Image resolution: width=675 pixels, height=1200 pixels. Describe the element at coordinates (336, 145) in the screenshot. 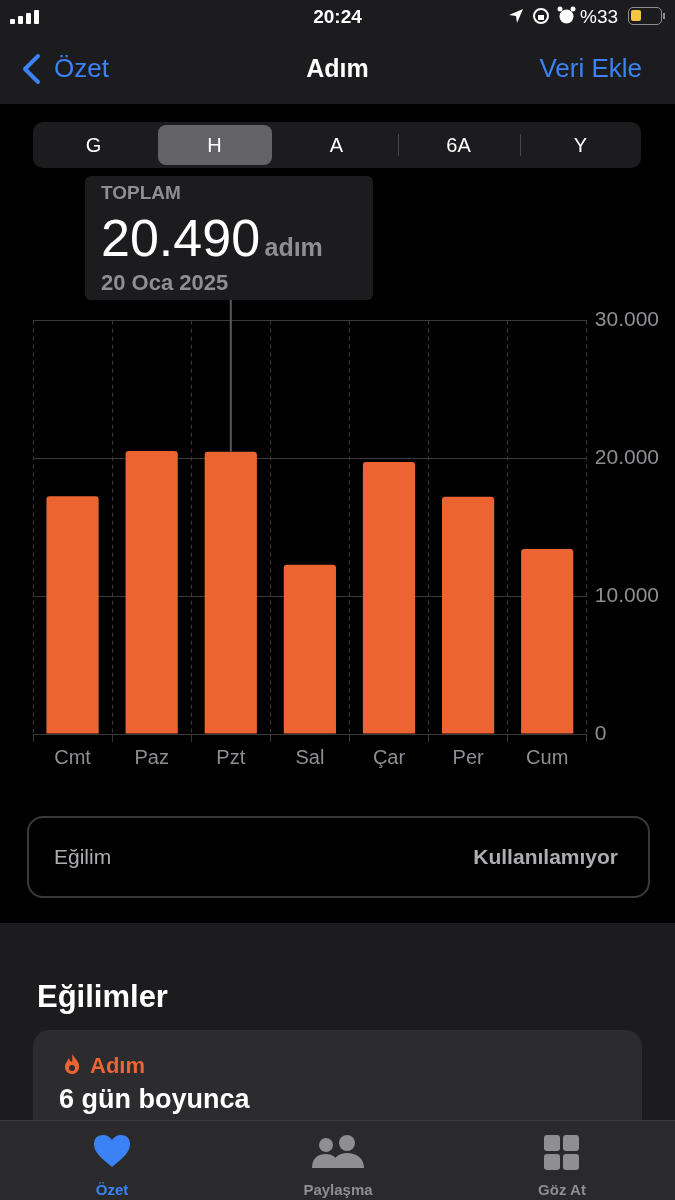

I see `text: A` at that location.